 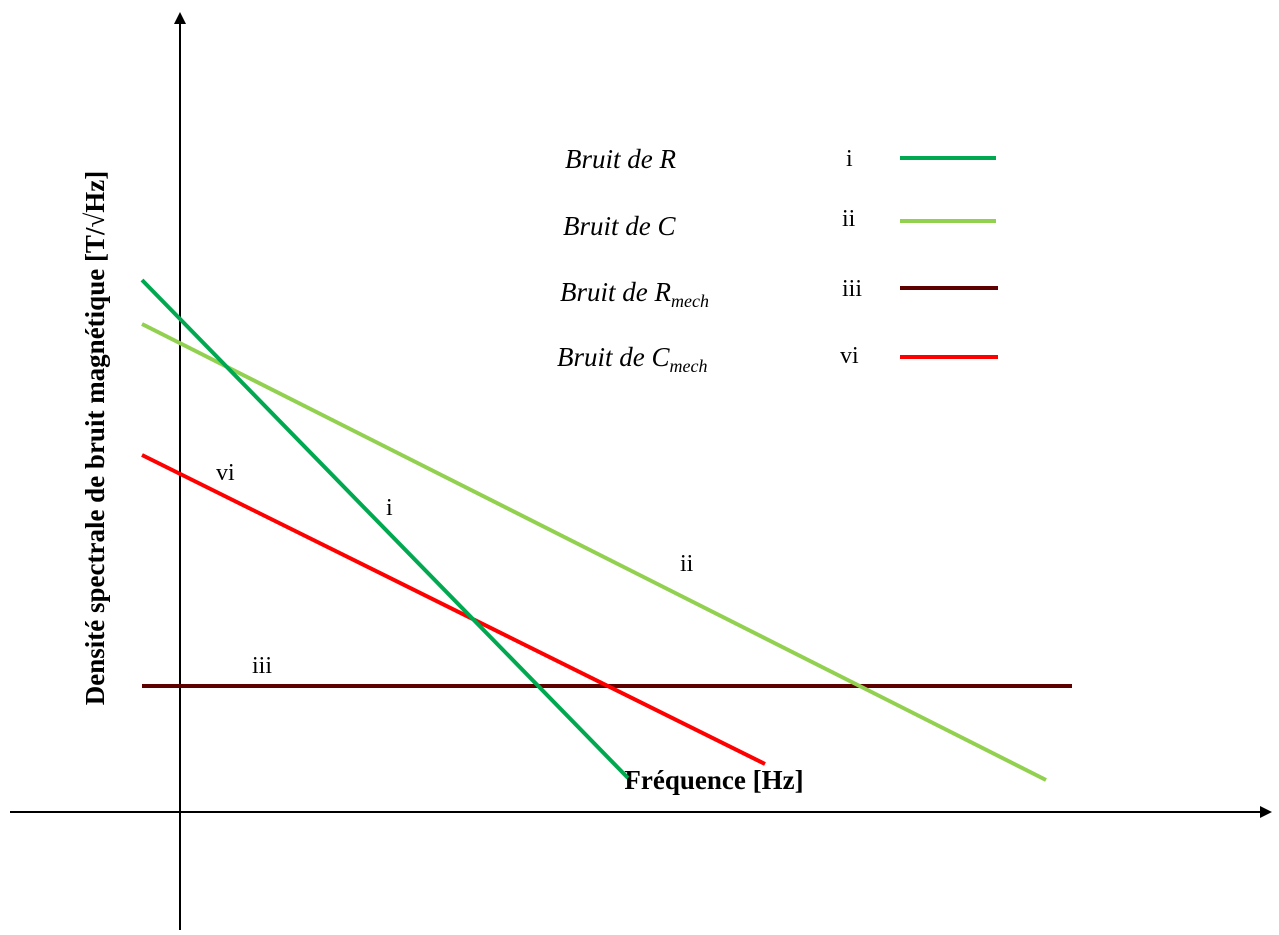 What do you see at coordinates (849, 219) in the screenshot?
I see `legend-id-c: ii` at bounding box center [849, 219].